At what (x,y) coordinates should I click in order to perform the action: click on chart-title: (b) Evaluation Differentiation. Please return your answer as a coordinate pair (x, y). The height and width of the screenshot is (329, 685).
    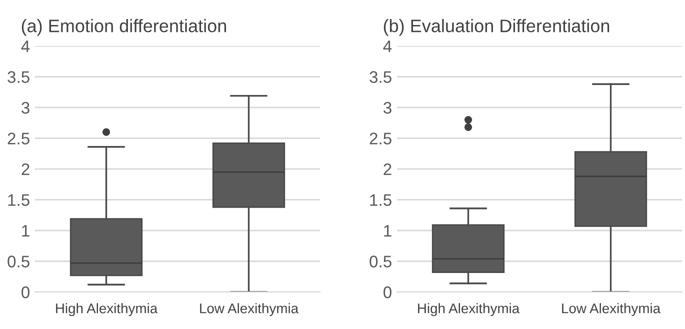
    Looking at the image, I should click on (497, 27).